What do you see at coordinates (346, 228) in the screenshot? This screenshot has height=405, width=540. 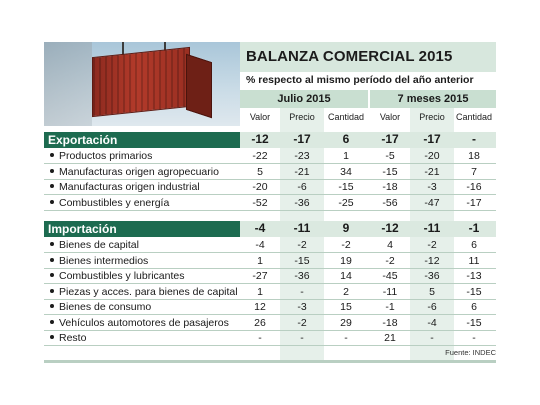 I see `section-total-value: 9` at bounding box center [346, 228].